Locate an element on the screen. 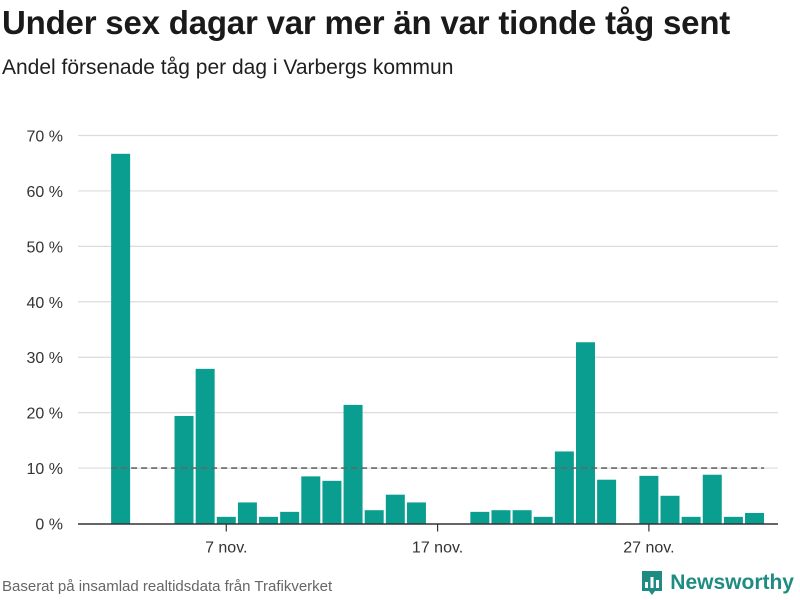  y-tick-label: 50 % is located at coordinates (45, 247).